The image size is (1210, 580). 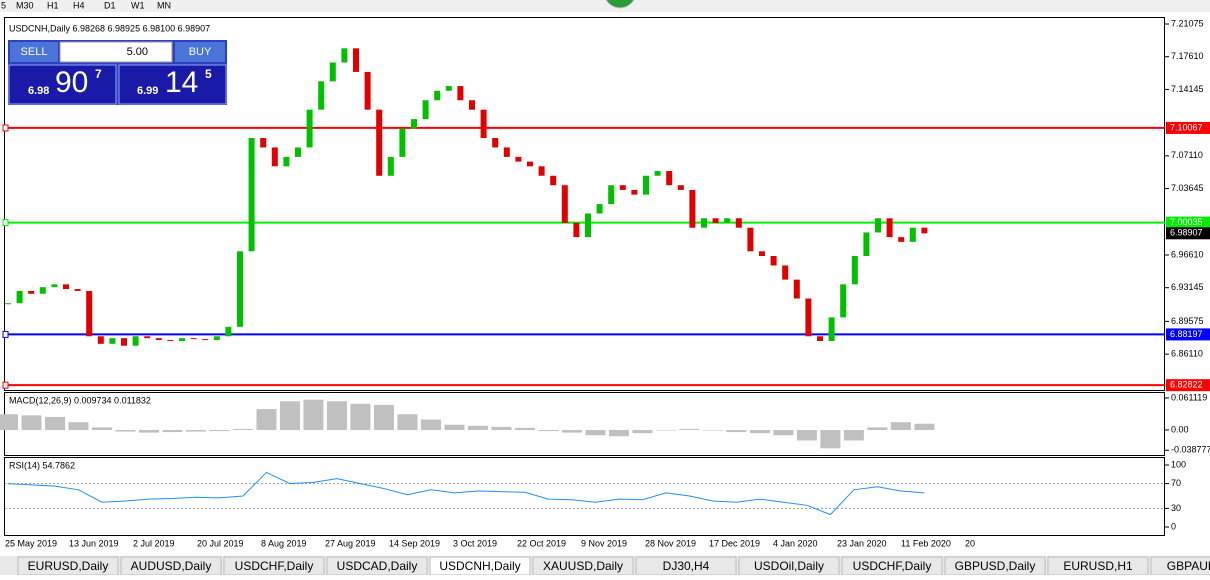 What do you see at coordinates (995, 566) in the screenshot?
I see `tab-label: GBPUSD,Daily` at bounding box center [995, 566].